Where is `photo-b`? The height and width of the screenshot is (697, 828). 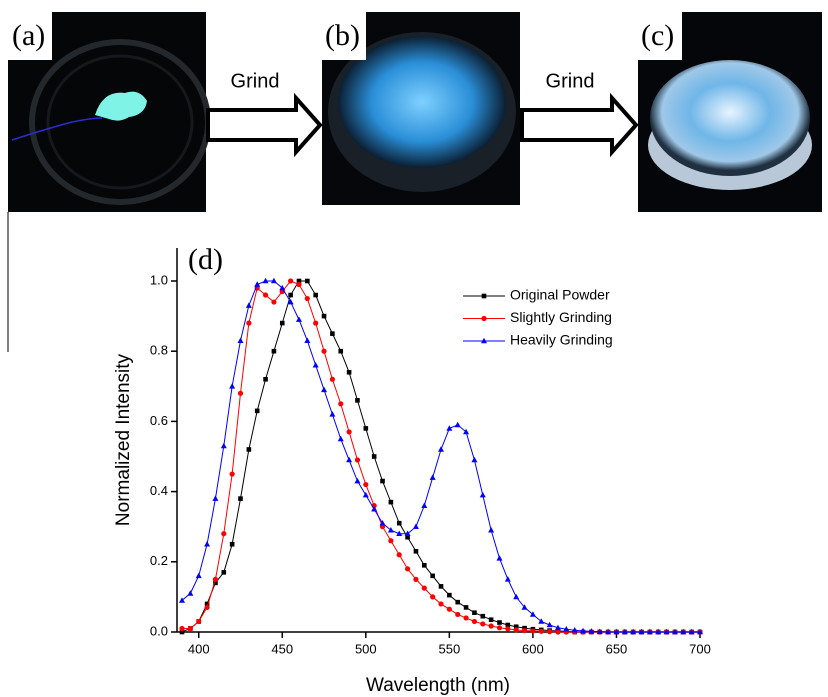 photo-b is located at coordinates (421, 108).